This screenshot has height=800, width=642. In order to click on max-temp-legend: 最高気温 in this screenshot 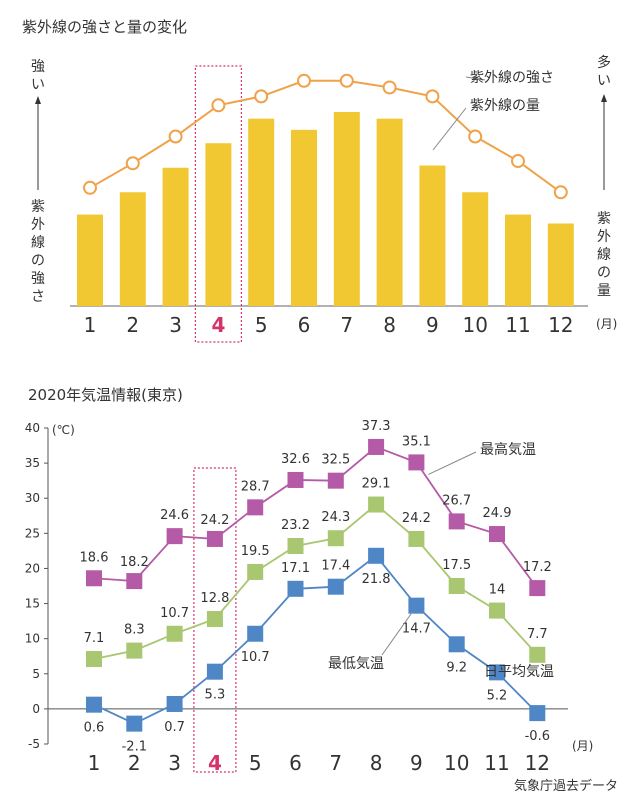, I will do `click(508, 449)`.